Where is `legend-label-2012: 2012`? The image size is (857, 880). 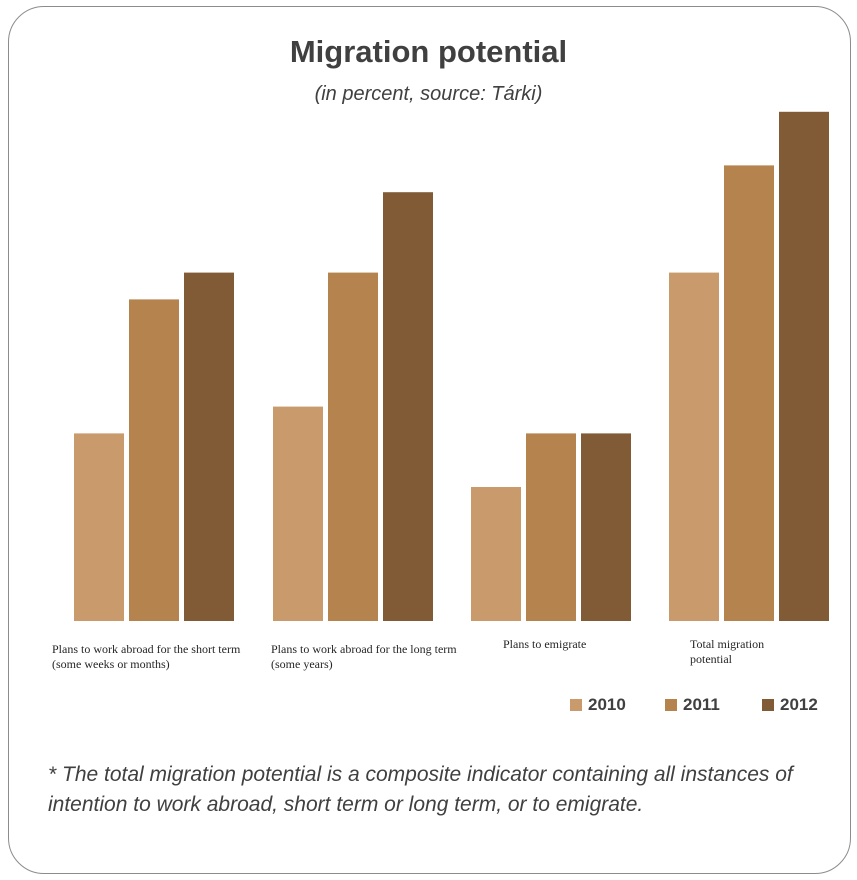 legend-label-2012: 2012 is located at coordinates (799, 704).